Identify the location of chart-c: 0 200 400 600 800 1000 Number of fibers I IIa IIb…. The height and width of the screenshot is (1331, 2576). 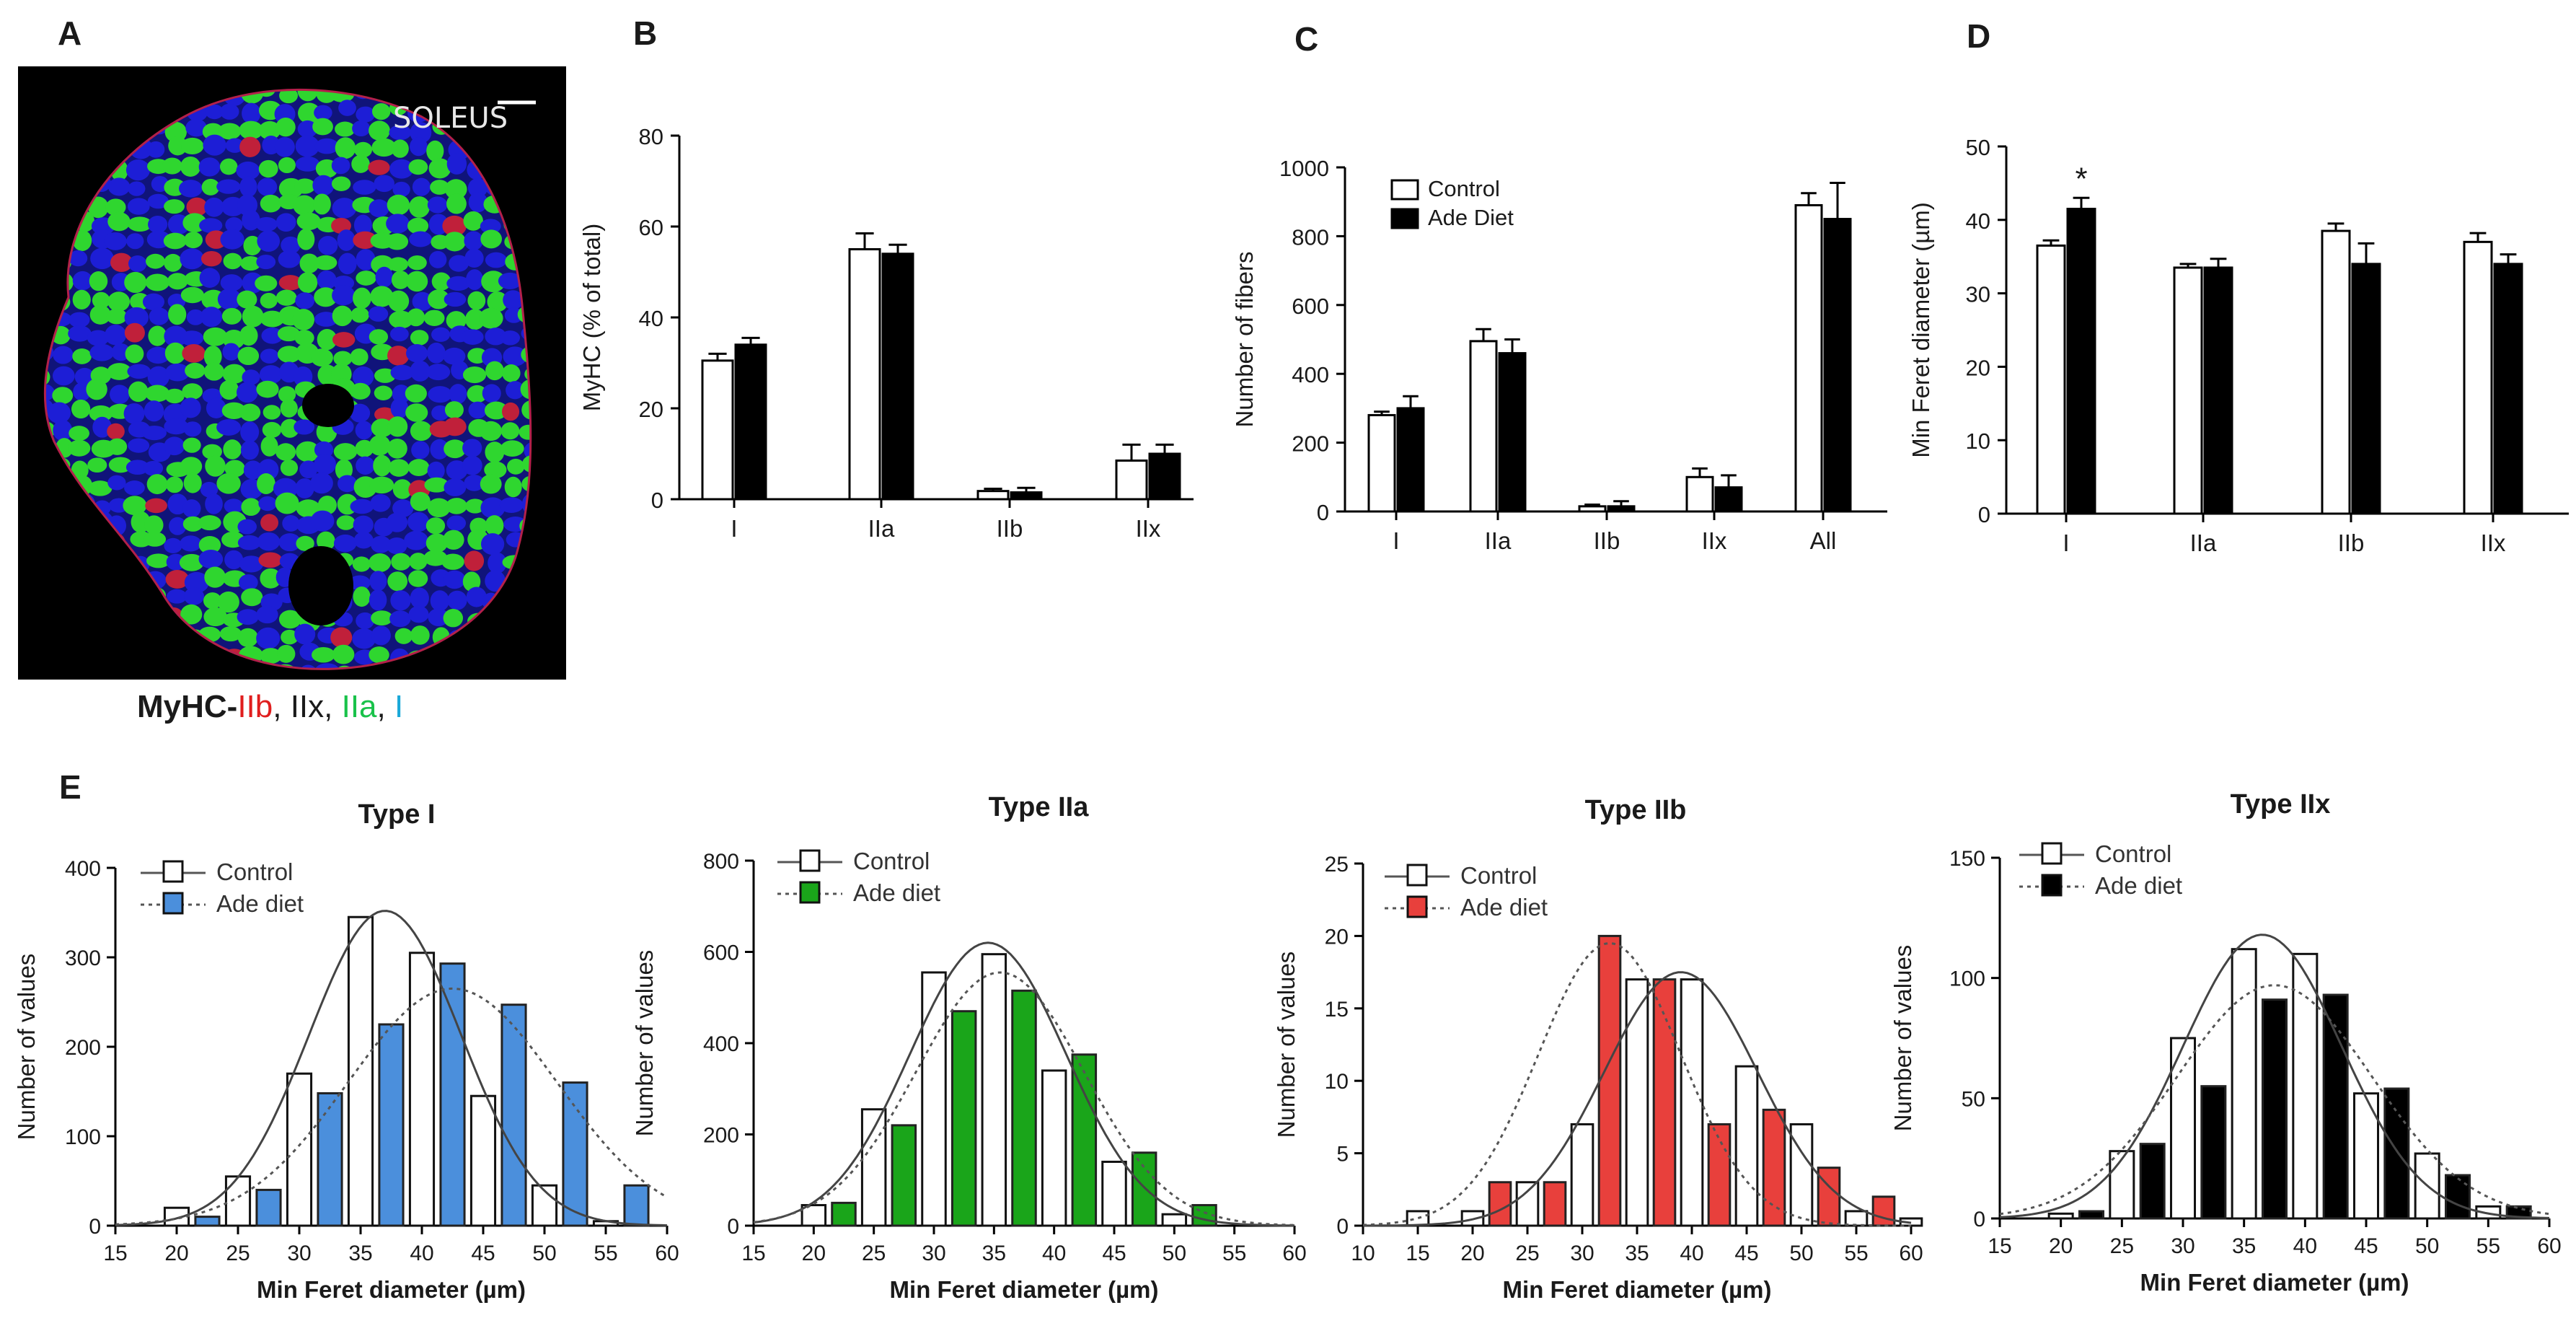
(1559, 355).